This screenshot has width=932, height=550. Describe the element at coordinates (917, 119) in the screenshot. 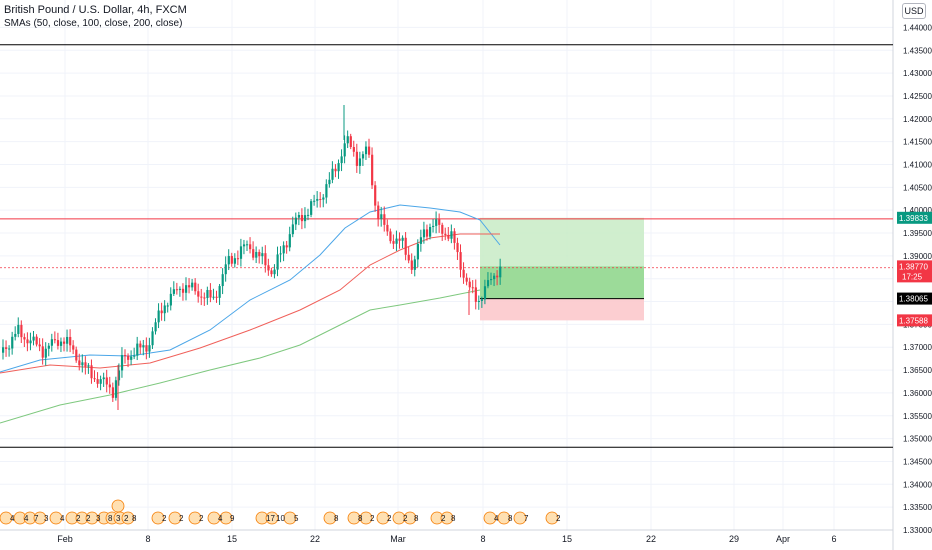

I see `y-tick-label: 1.42000` at that location.